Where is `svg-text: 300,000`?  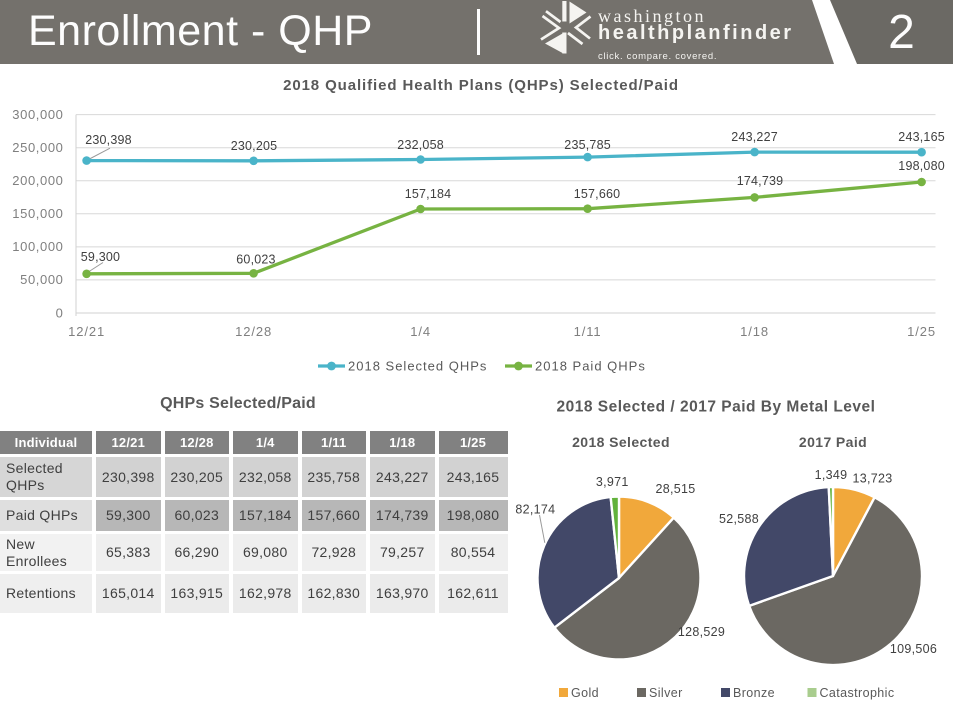
svg-text: 300,000 is located at coordinates (37, 114).